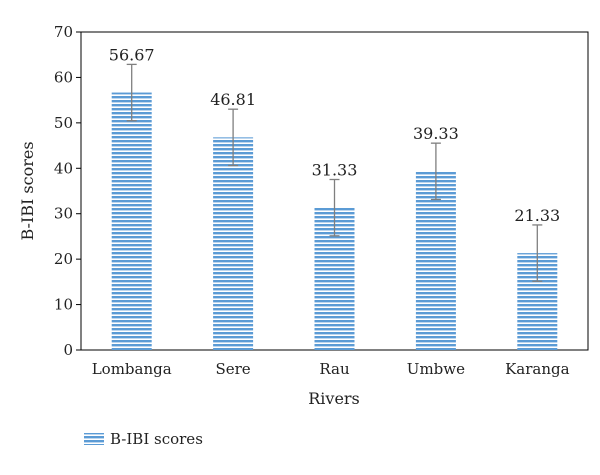  What do you see at coordinates (435, 260) in the screenshot?
I see `bar-umbwe` at bounding box center [435, 260].